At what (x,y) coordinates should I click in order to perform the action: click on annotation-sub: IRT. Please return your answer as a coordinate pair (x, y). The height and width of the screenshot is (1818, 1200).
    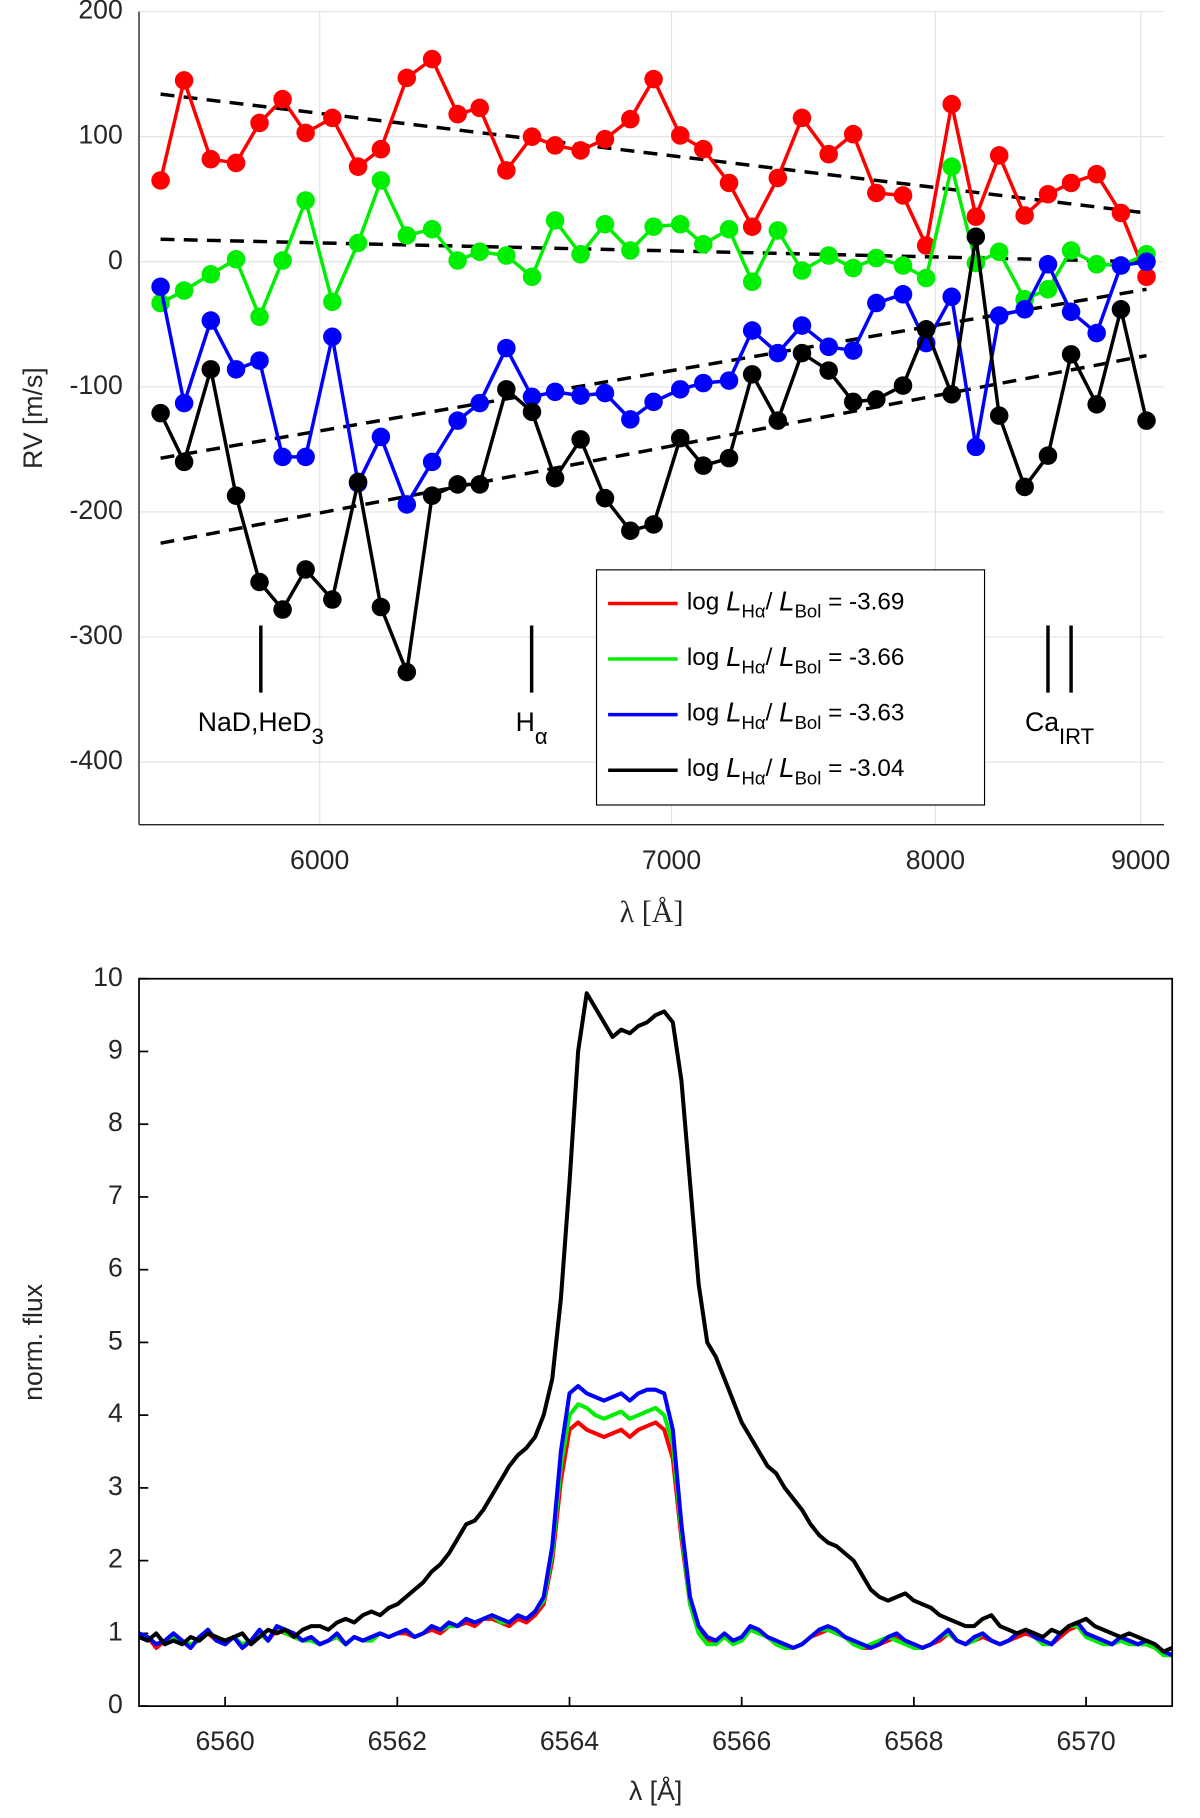
    Looking at the image, I should click on (1076, 736).